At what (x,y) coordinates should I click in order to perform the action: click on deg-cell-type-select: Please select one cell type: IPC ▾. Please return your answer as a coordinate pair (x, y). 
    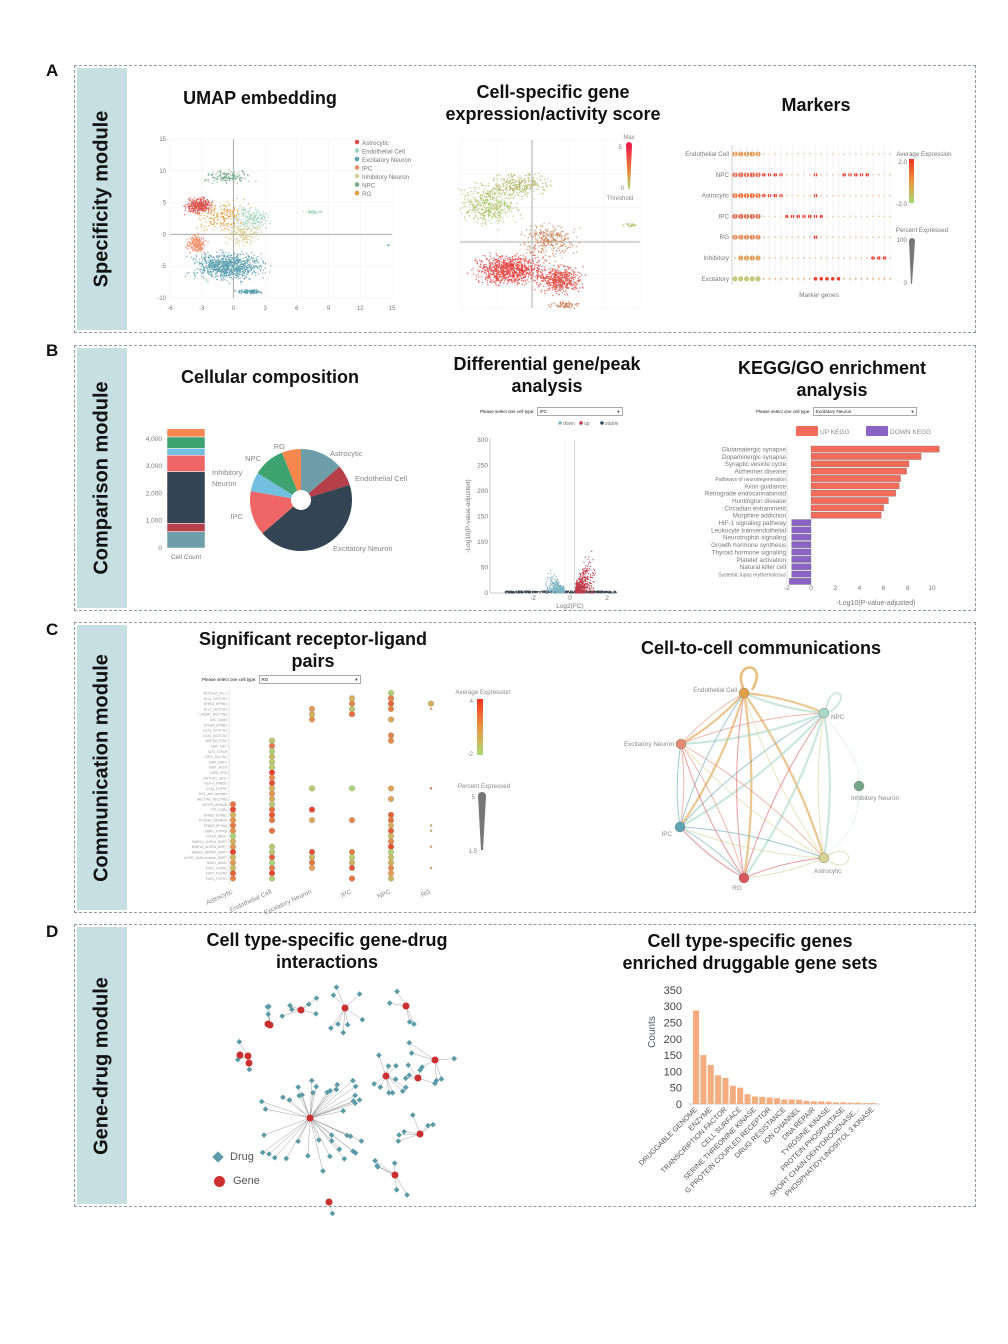
    Looking at the image, I should click on (551, 411).